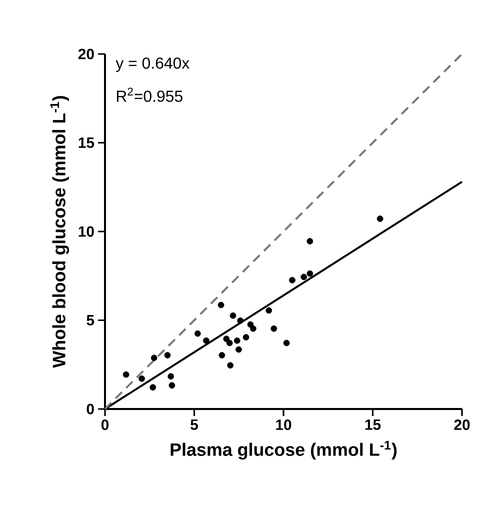 This screenshot has width=477, height=506. Describe the element at coordinates (194, 424) in the screenshot. I see `x-tick-label: 5` at that location.